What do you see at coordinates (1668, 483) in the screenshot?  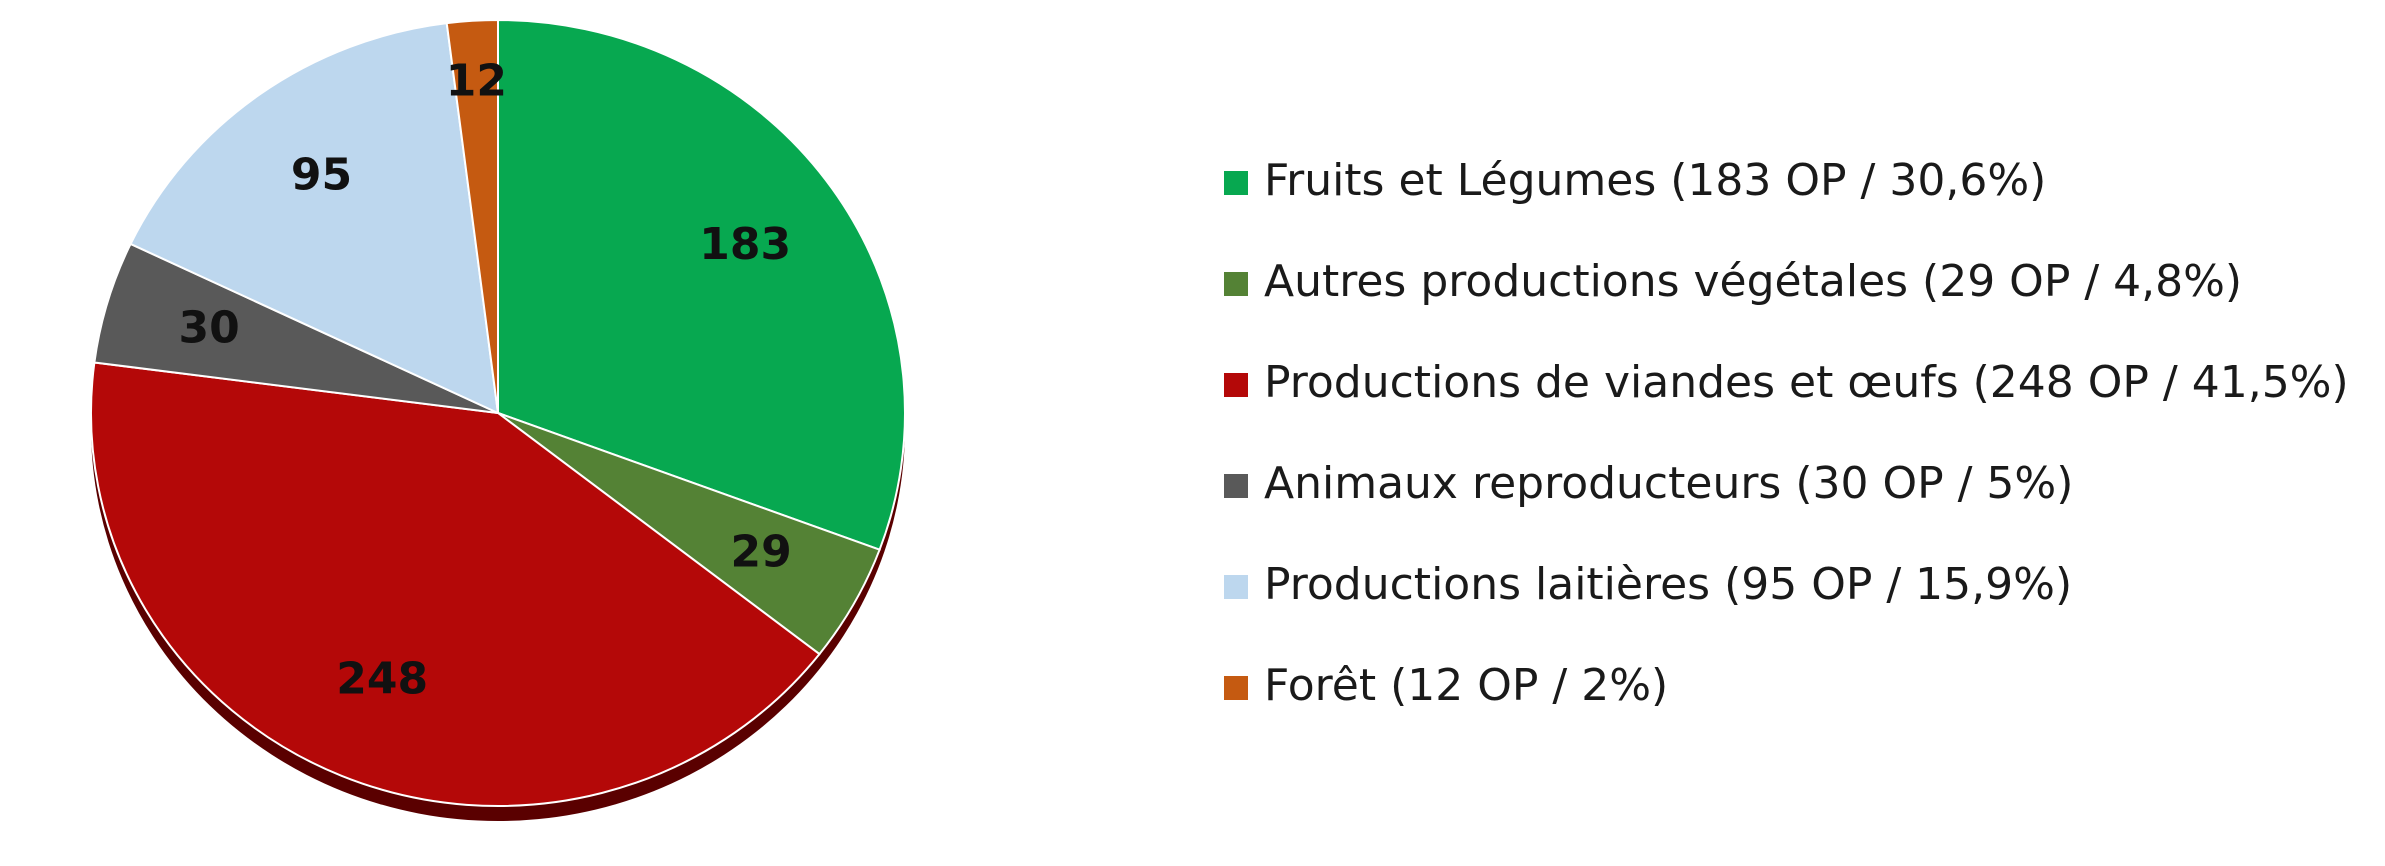 I see `legend-label: Animaux reproducteurs (30 OP / 5%)` at bounding box center [1668, 483].